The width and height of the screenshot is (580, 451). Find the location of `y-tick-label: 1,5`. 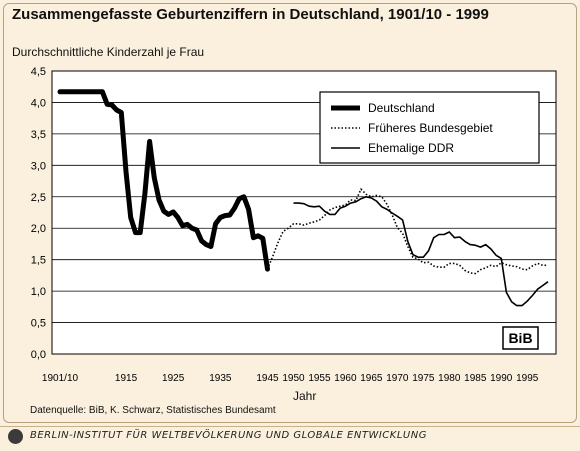

y-tick-label: 1,5 is located at coordinates (38, 261).